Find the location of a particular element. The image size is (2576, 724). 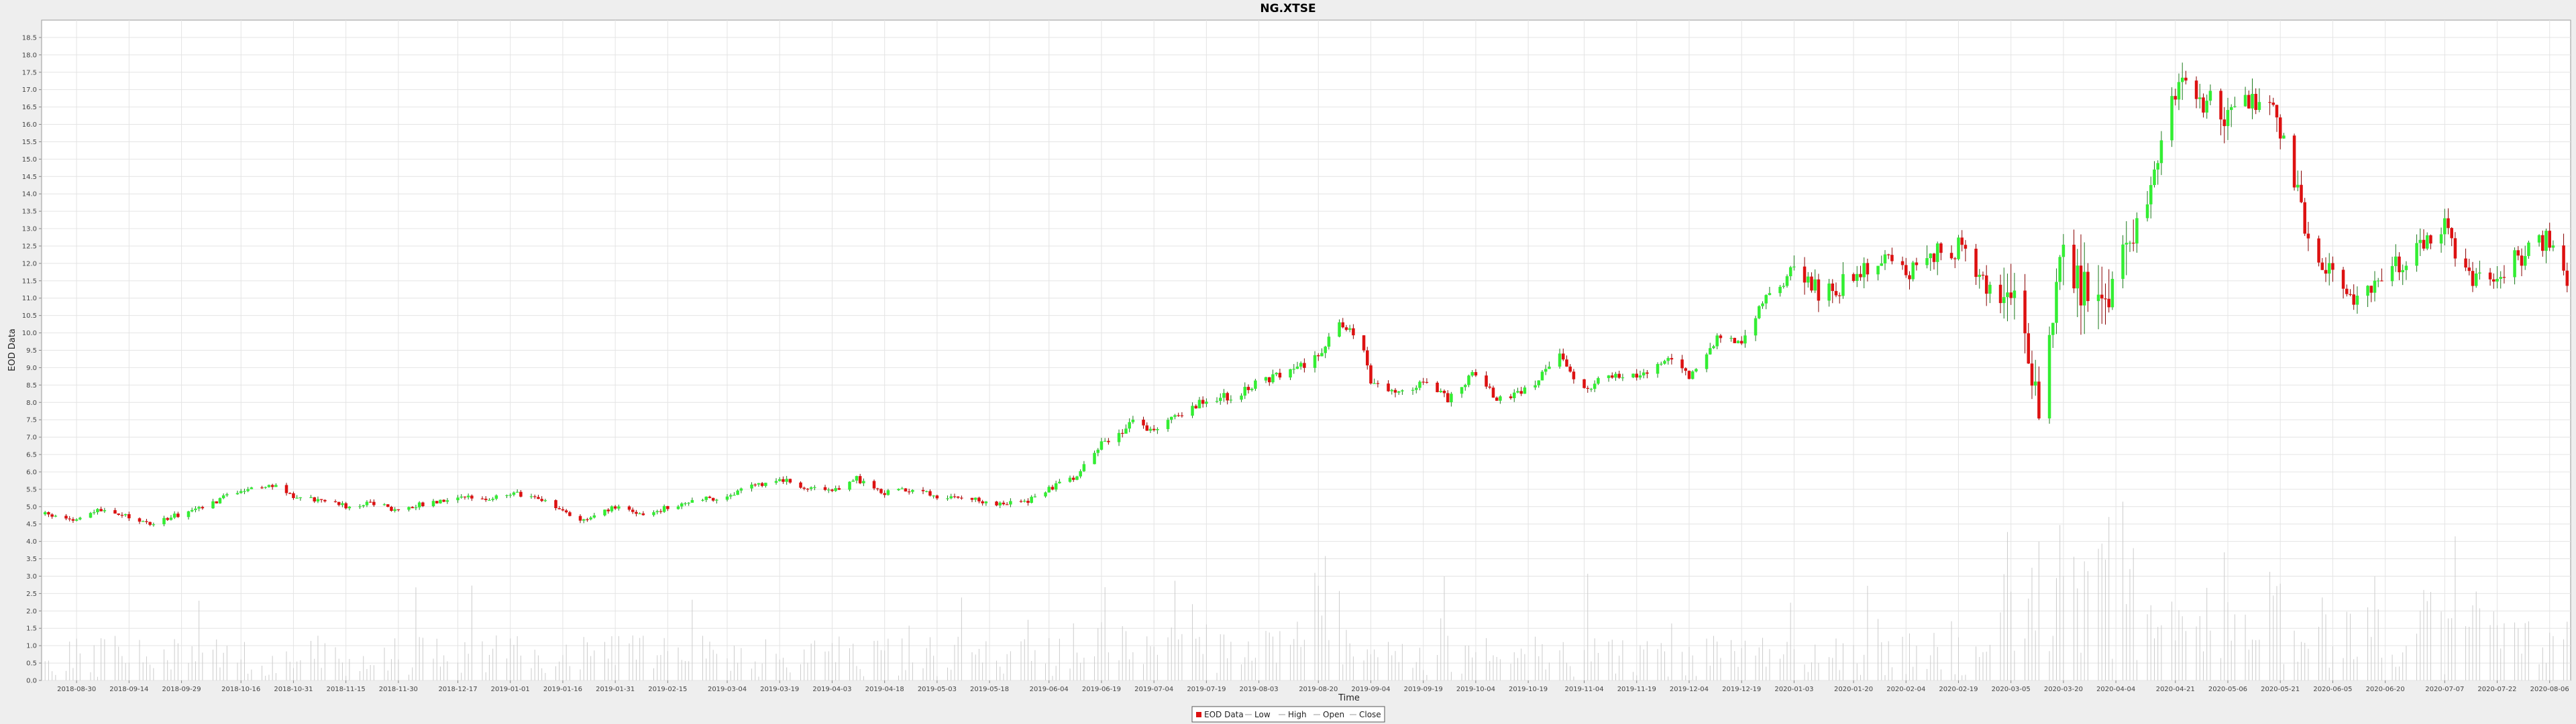

x-tick-label: 2020-03-20 is located at coordinates (2063, 689).